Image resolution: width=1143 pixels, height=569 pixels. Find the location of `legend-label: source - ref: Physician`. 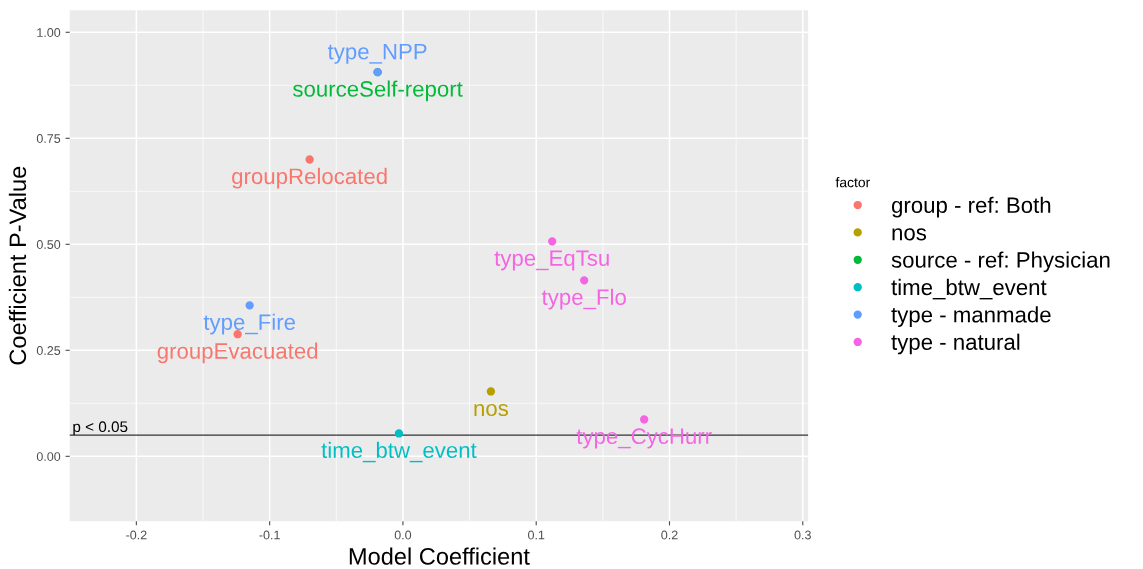

legend-label: source - ref: Physician is located at coordinates (1000, 262).